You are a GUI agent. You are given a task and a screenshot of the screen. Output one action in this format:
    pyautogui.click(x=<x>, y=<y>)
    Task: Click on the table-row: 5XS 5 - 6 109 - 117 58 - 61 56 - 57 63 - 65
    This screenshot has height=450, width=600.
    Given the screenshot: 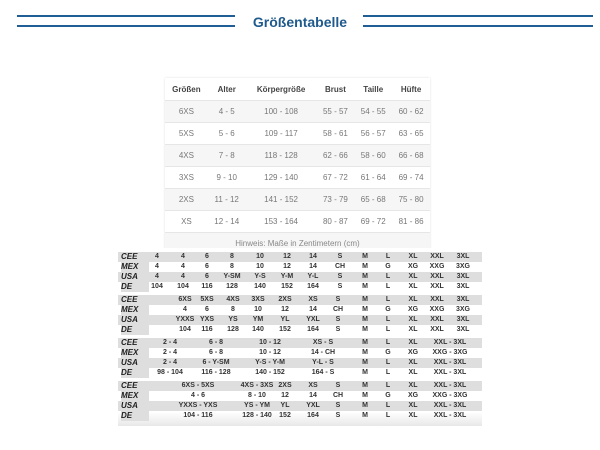 What is the action you would take?
    pyautogui.click(x=297, y=133)
    